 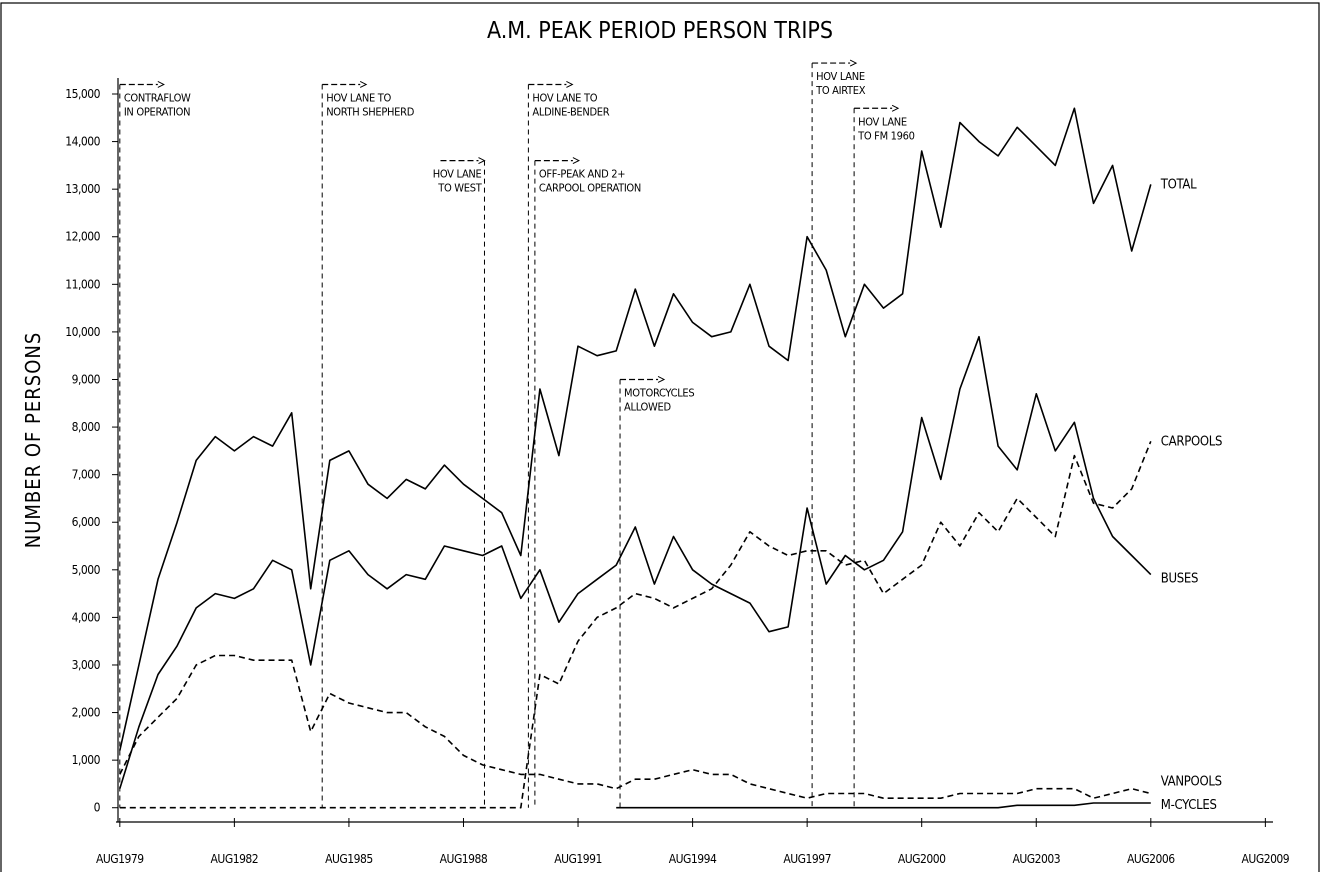 I want to click on x-tick-label: AUG2009, so click(x=1266, y=859).